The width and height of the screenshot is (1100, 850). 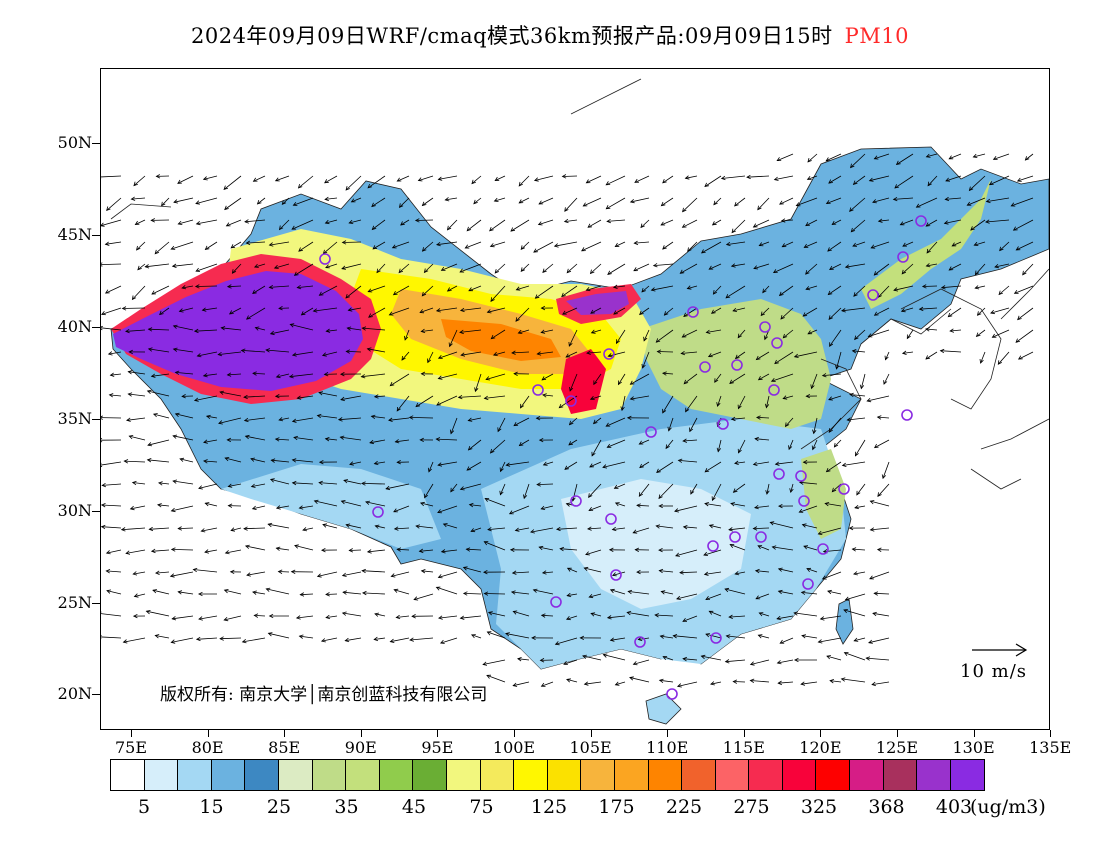 I want to click on legend-label: 5, so click(x=144, y=807).